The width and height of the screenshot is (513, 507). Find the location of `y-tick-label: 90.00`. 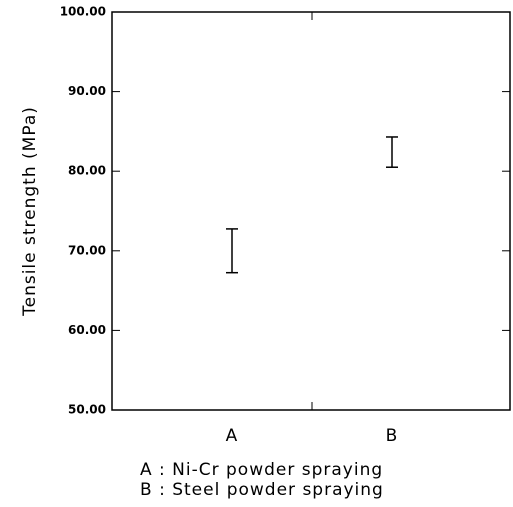

y-tick-label: 90.00 is located at coordinates (87, 91).